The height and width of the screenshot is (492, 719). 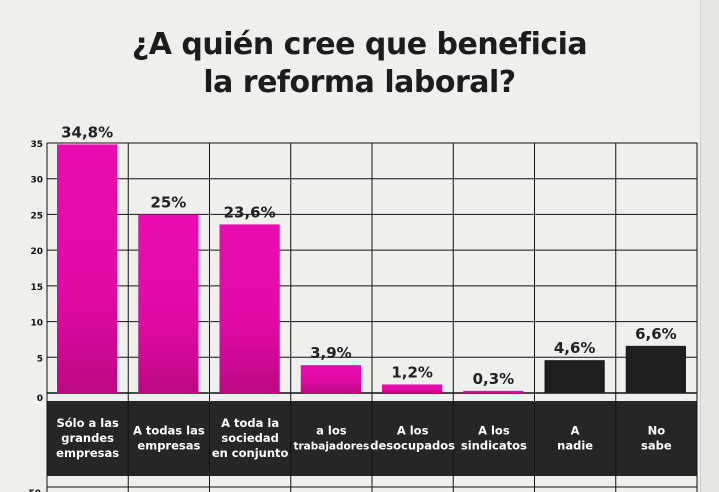 What do you see at coordinates (250, 438) in the screenshot?
I see `category-label: sociedad` at bounding box center [250, 438].